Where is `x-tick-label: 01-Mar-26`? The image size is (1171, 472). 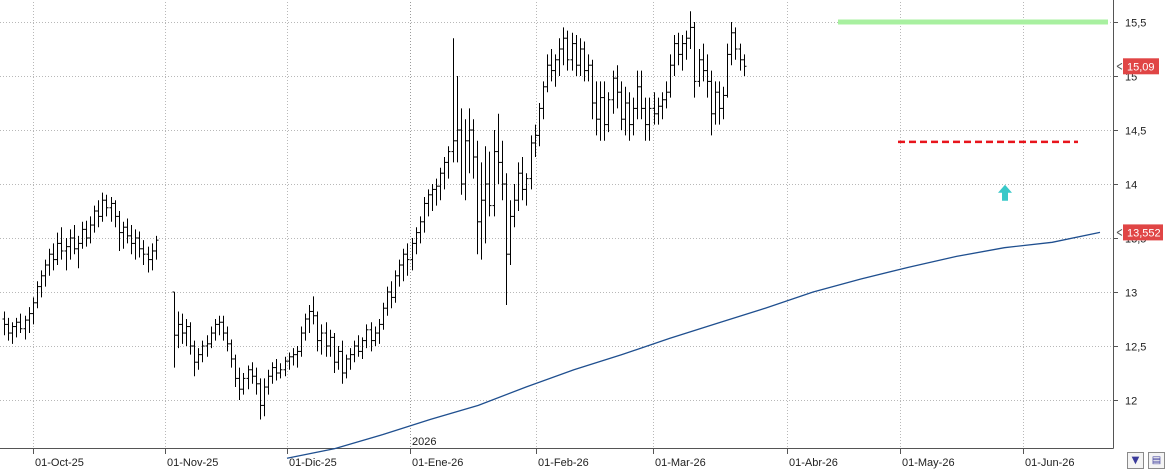
x-tick-label: 01-Mar-26 is located at coordinates (680, 463).